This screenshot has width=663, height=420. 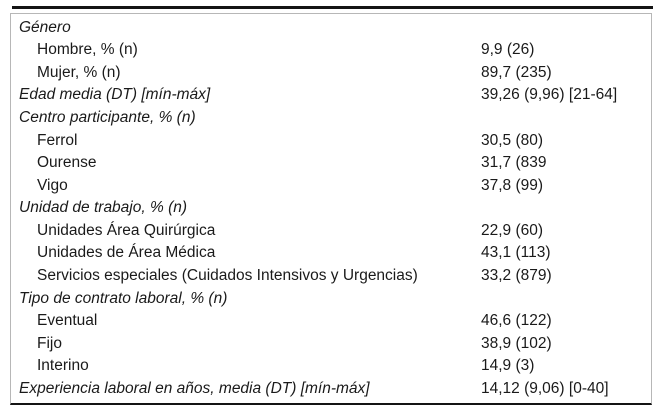 I want to click on row-label: Vigo, so click(x=52, y=185).